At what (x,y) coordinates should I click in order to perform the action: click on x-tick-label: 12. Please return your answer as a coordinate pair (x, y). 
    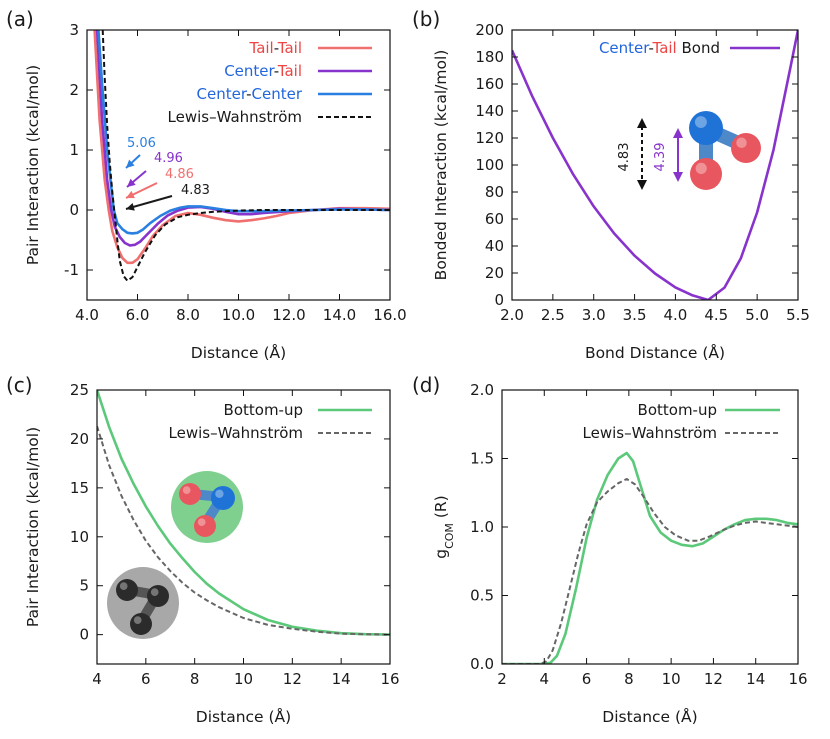
    Looking at the image, I should click on (713, 679).